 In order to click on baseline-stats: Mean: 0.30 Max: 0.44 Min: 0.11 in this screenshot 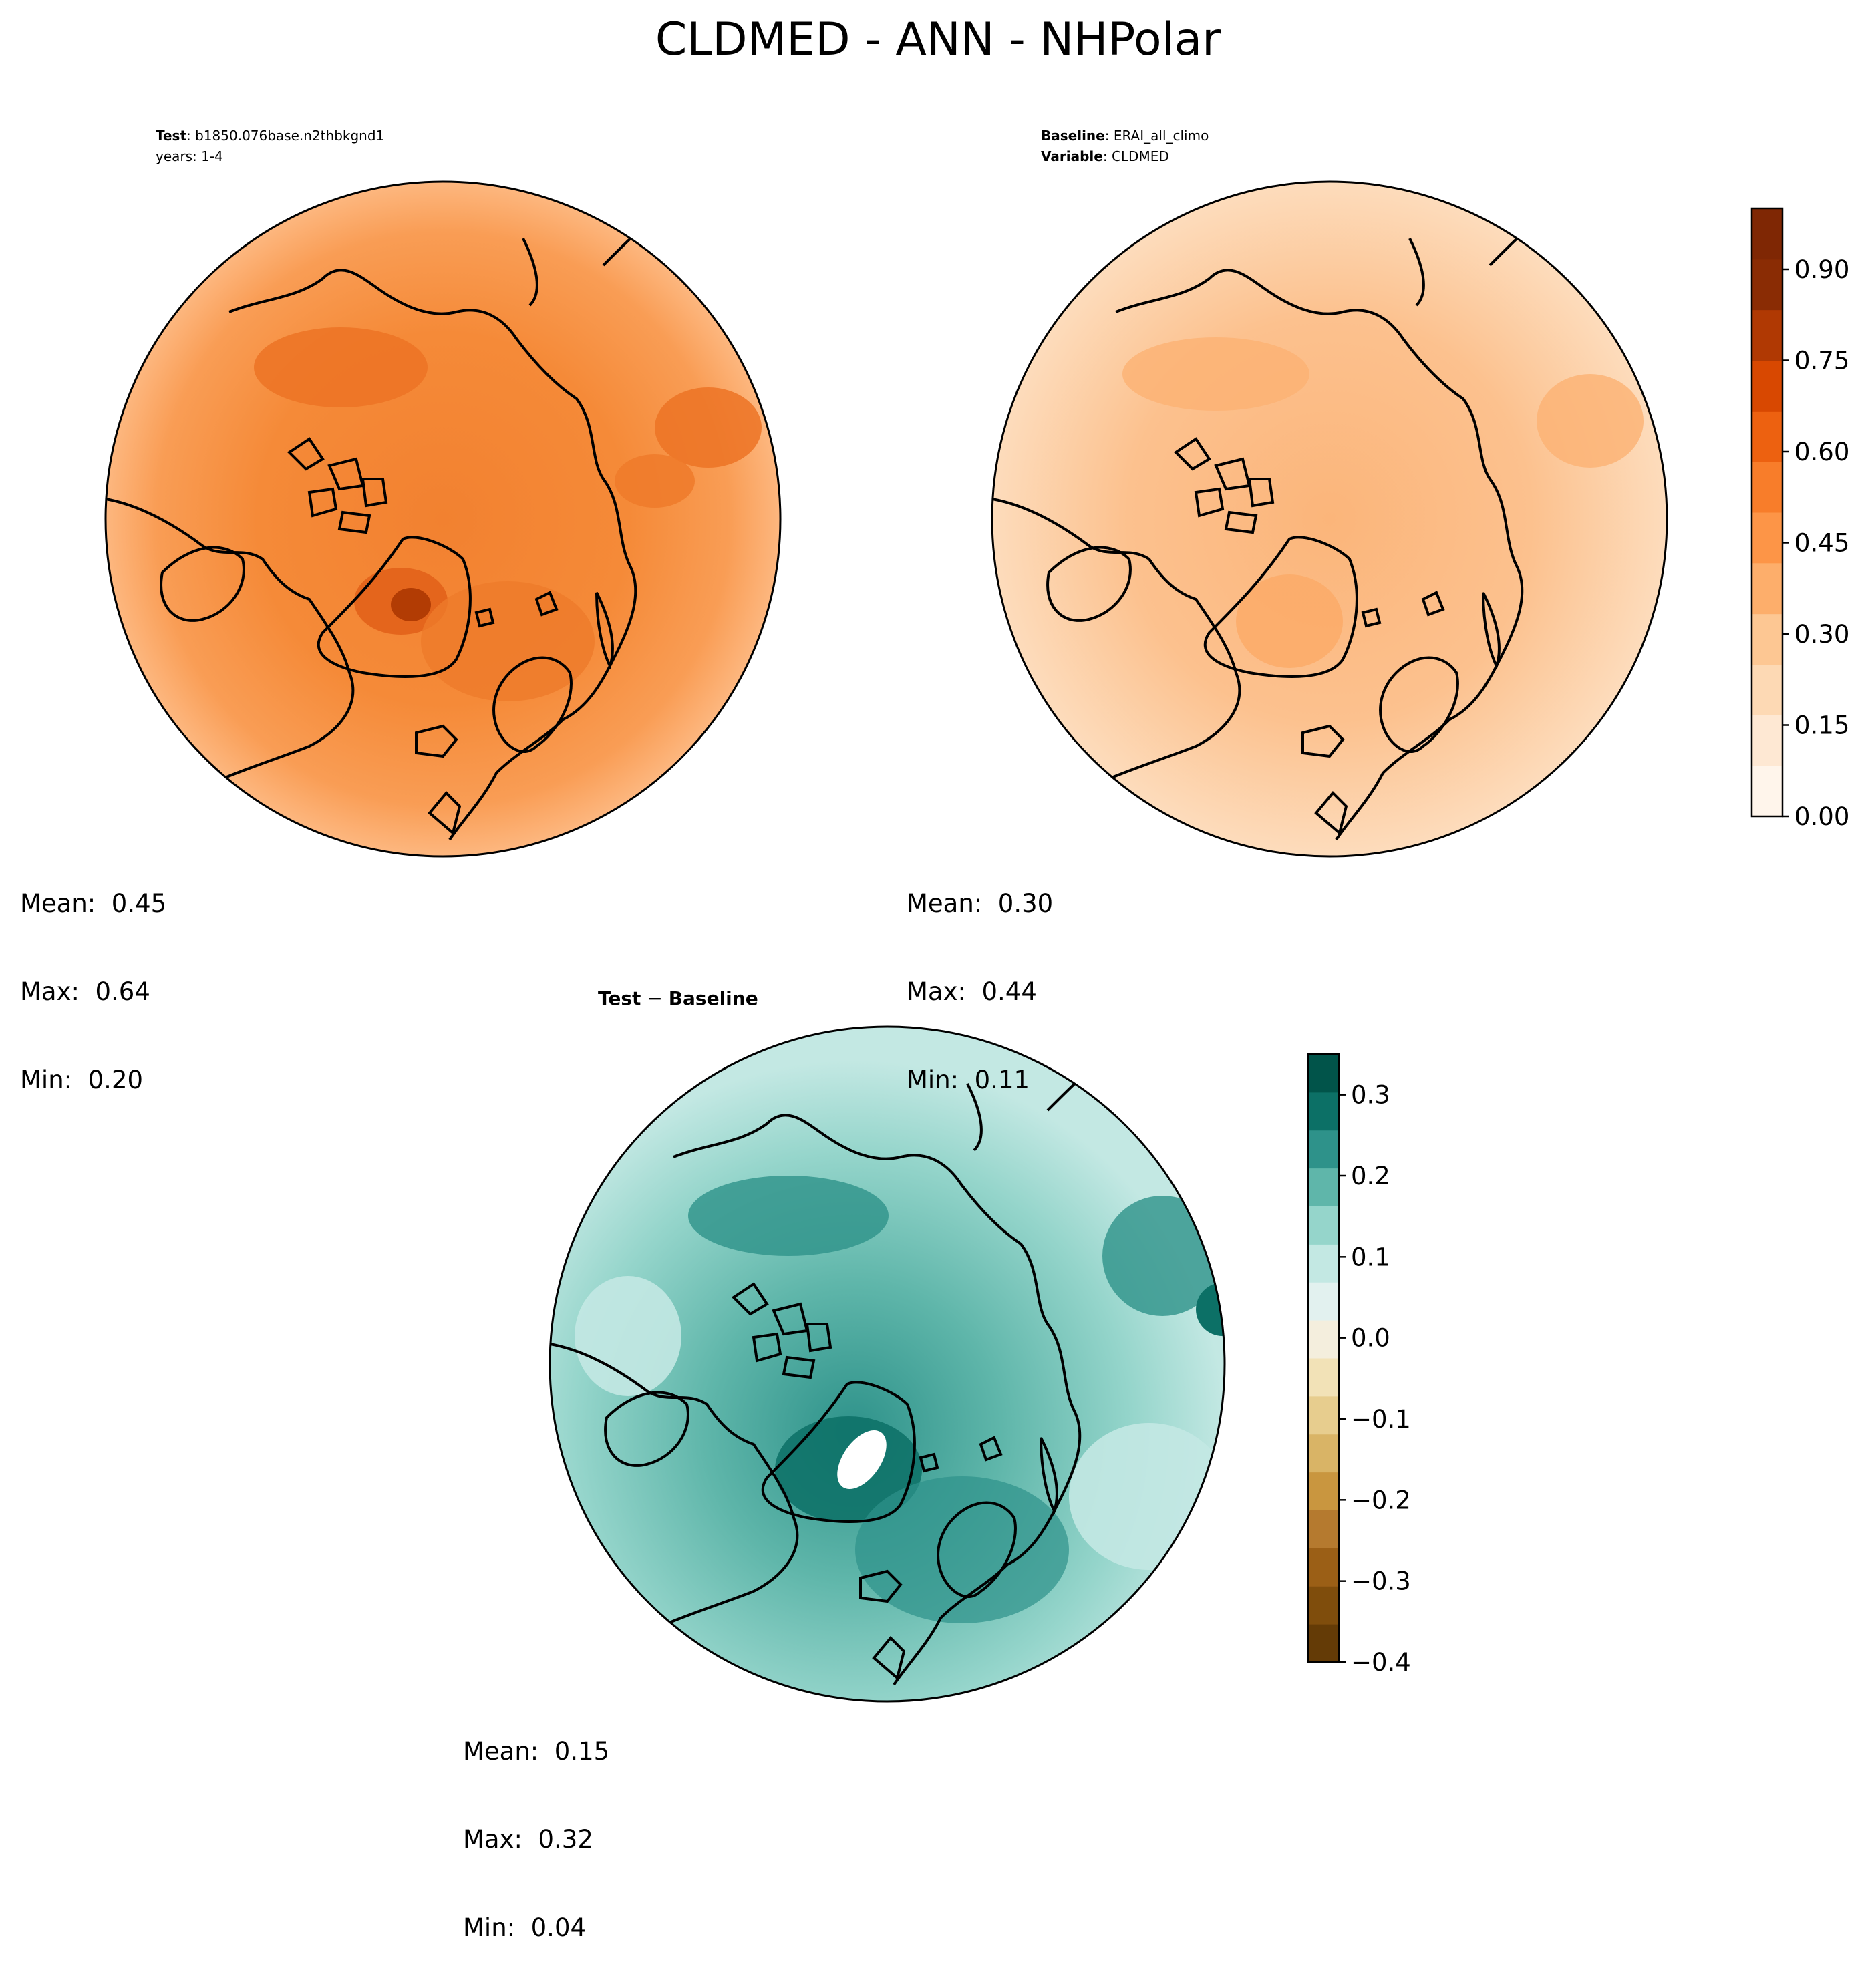, I will do `click(980, 977)`.